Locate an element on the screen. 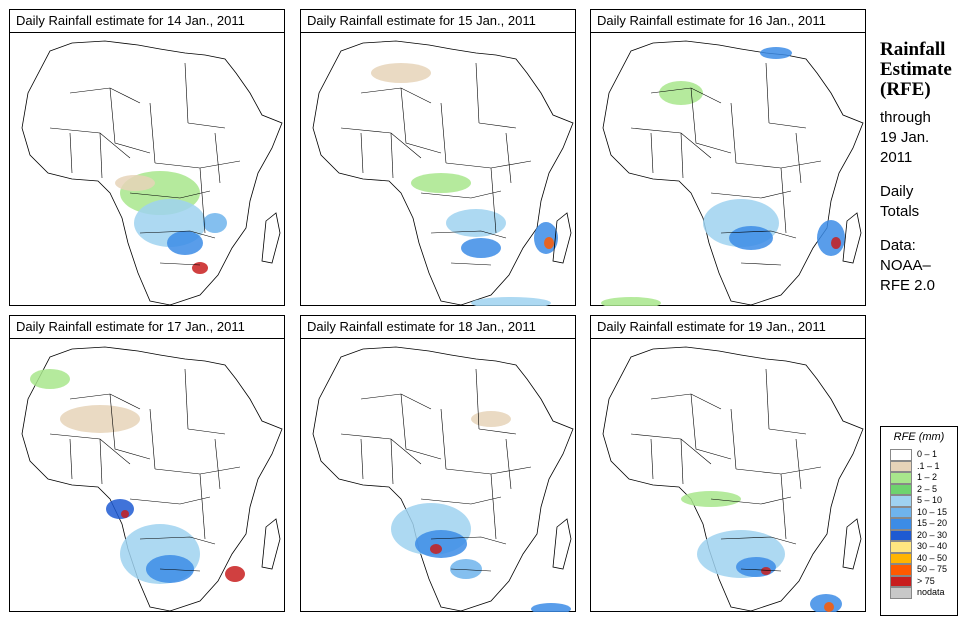 The image size is (967, 626). legend-label: 40 – 50 is located at coordinates (932, 557).